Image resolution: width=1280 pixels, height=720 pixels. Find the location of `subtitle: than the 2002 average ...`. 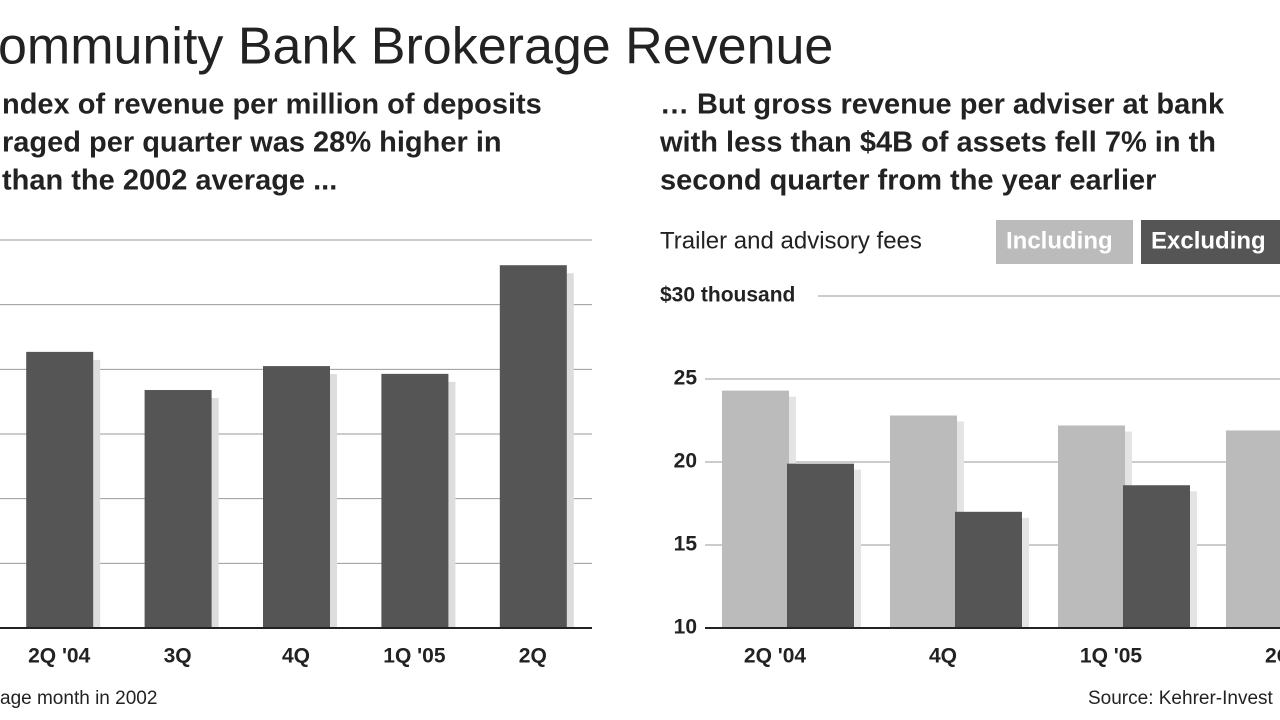

subtitle: than the 2002 average ... is located at coordinates (169, 181).